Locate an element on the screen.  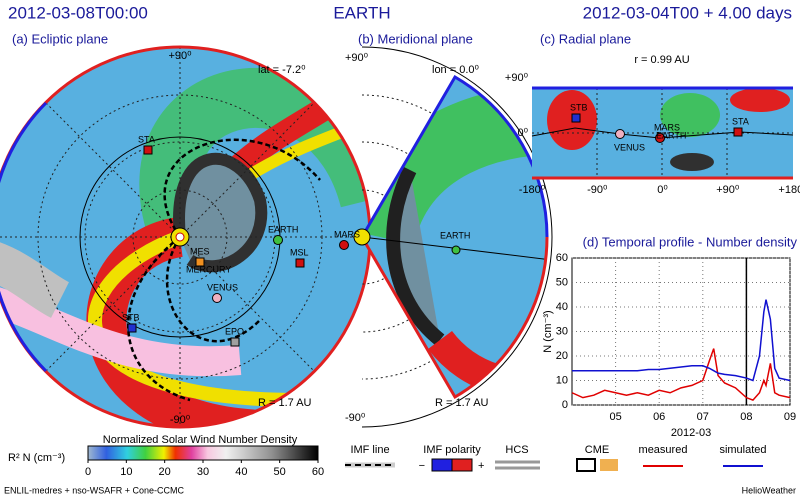
radius-label: r = 0.99 AU is located at coordinates (661, 60).